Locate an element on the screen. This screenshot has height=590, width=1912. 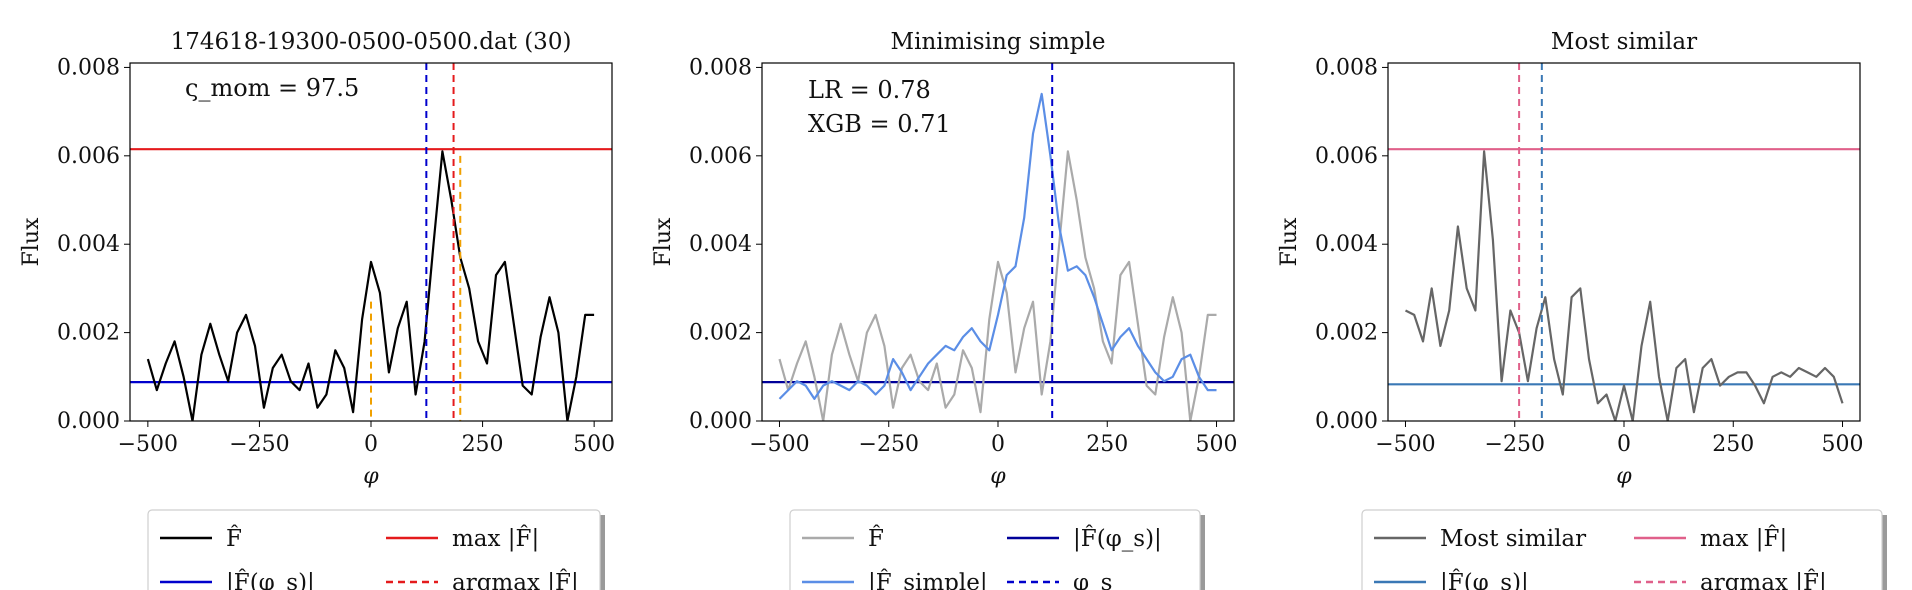
legend: F̂ max |F̂| |F̂(φ_s)| argmax |F̂| is located at coordinates (376, 549).